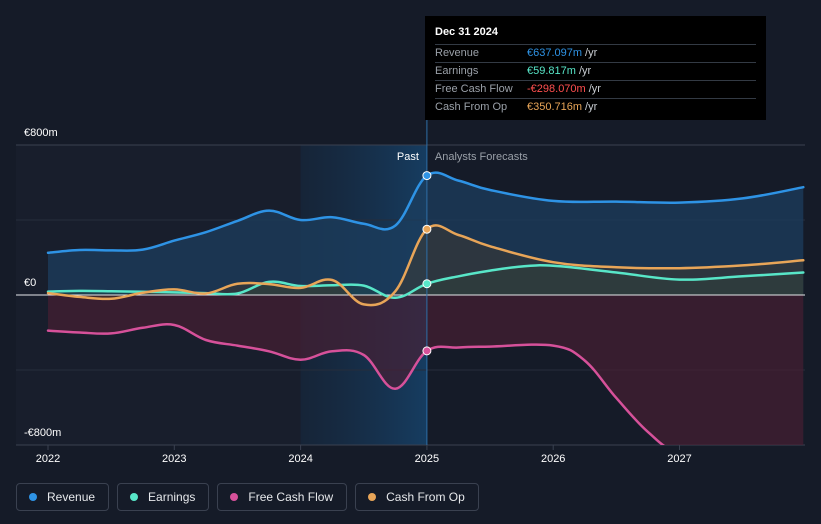  I want to click on legend-item-free-cash-flow: Free Cash Flow, so click(282, 497).